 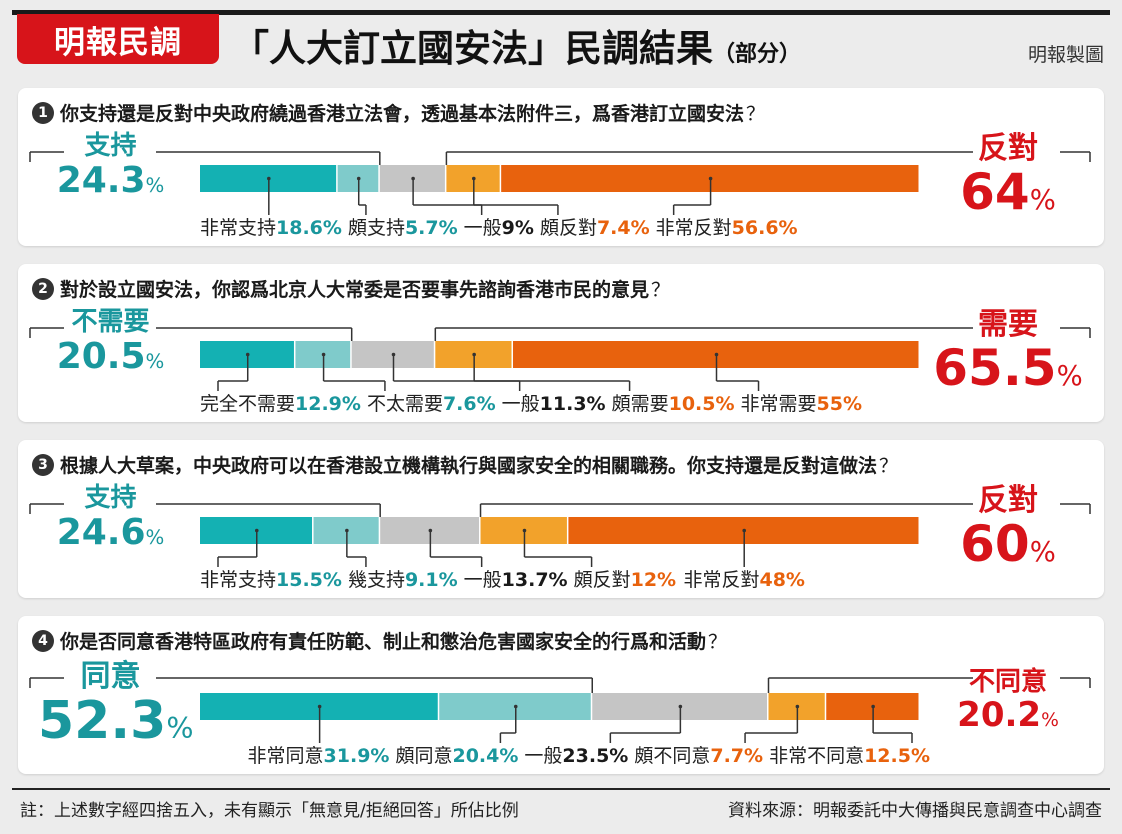 What do you see at coordinates (102, 721) in the screenshot?
I see `left-summary-number: 52.3` at bounding box center [102, 721].